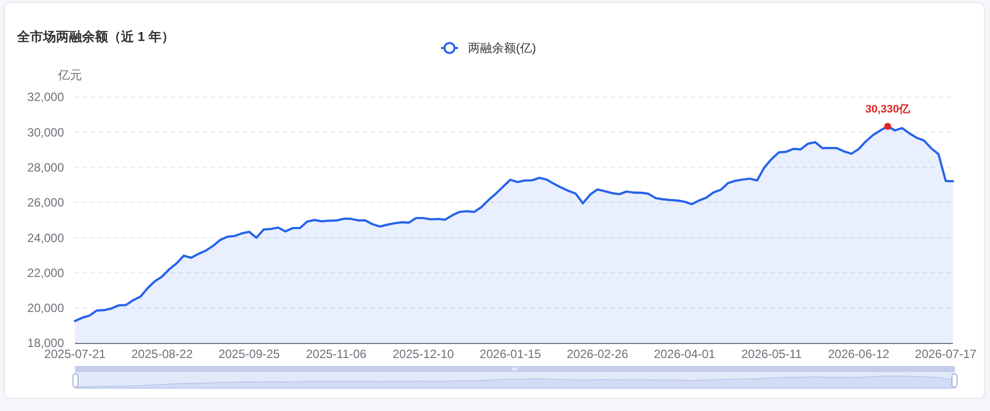  Describe the element at coordinates (685, 354) in the screenshot. I see `x-tick-label: 2026-04-01` at that location.